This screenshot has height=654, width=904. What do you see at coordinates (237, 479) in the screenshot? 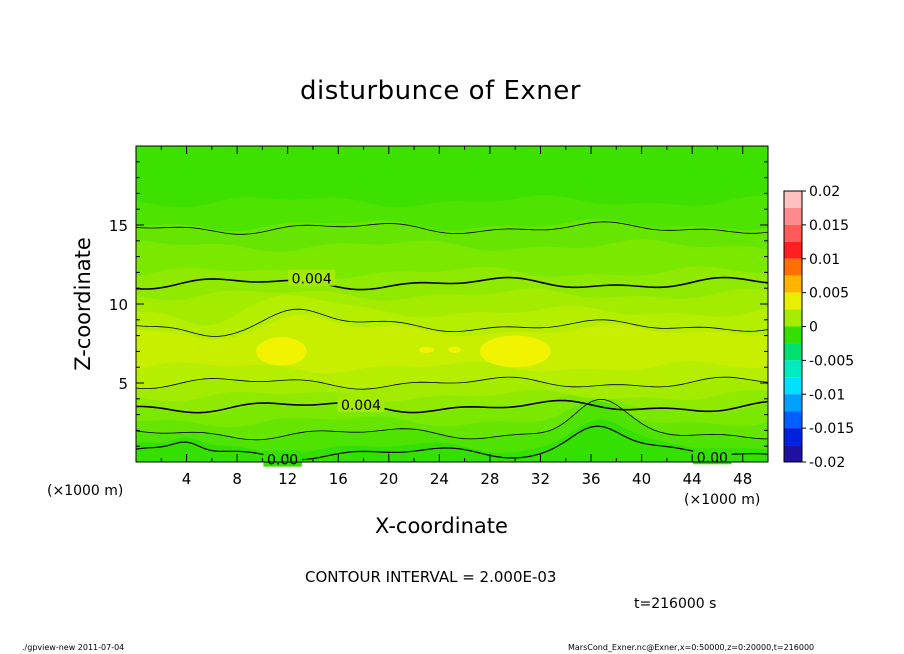
I see `x-tick-label: 8` at bounding box center [237, 479].